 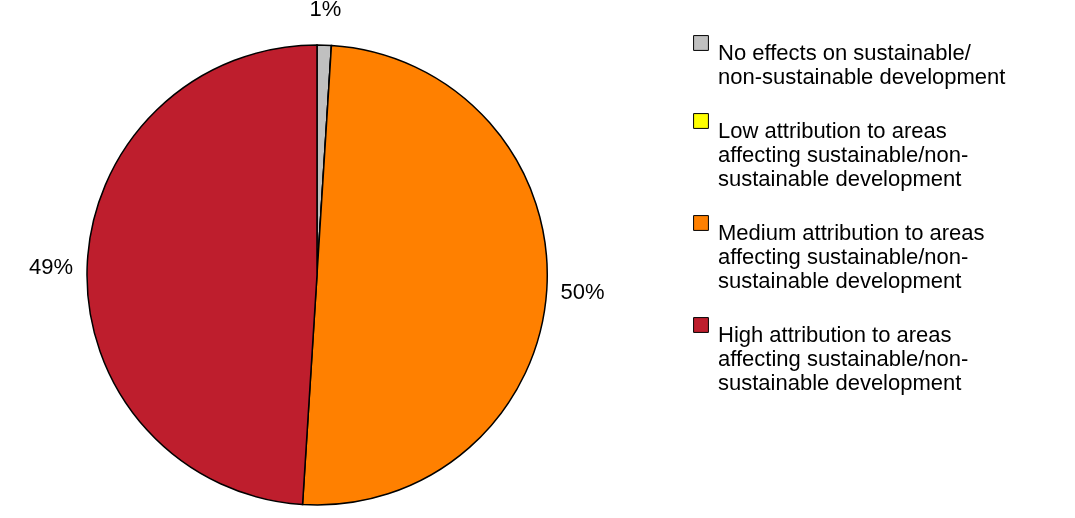 What do you see at coordinates (51, 266) in the screenshot?
I see `data-label: 49%` at bounding box center [51, 266].